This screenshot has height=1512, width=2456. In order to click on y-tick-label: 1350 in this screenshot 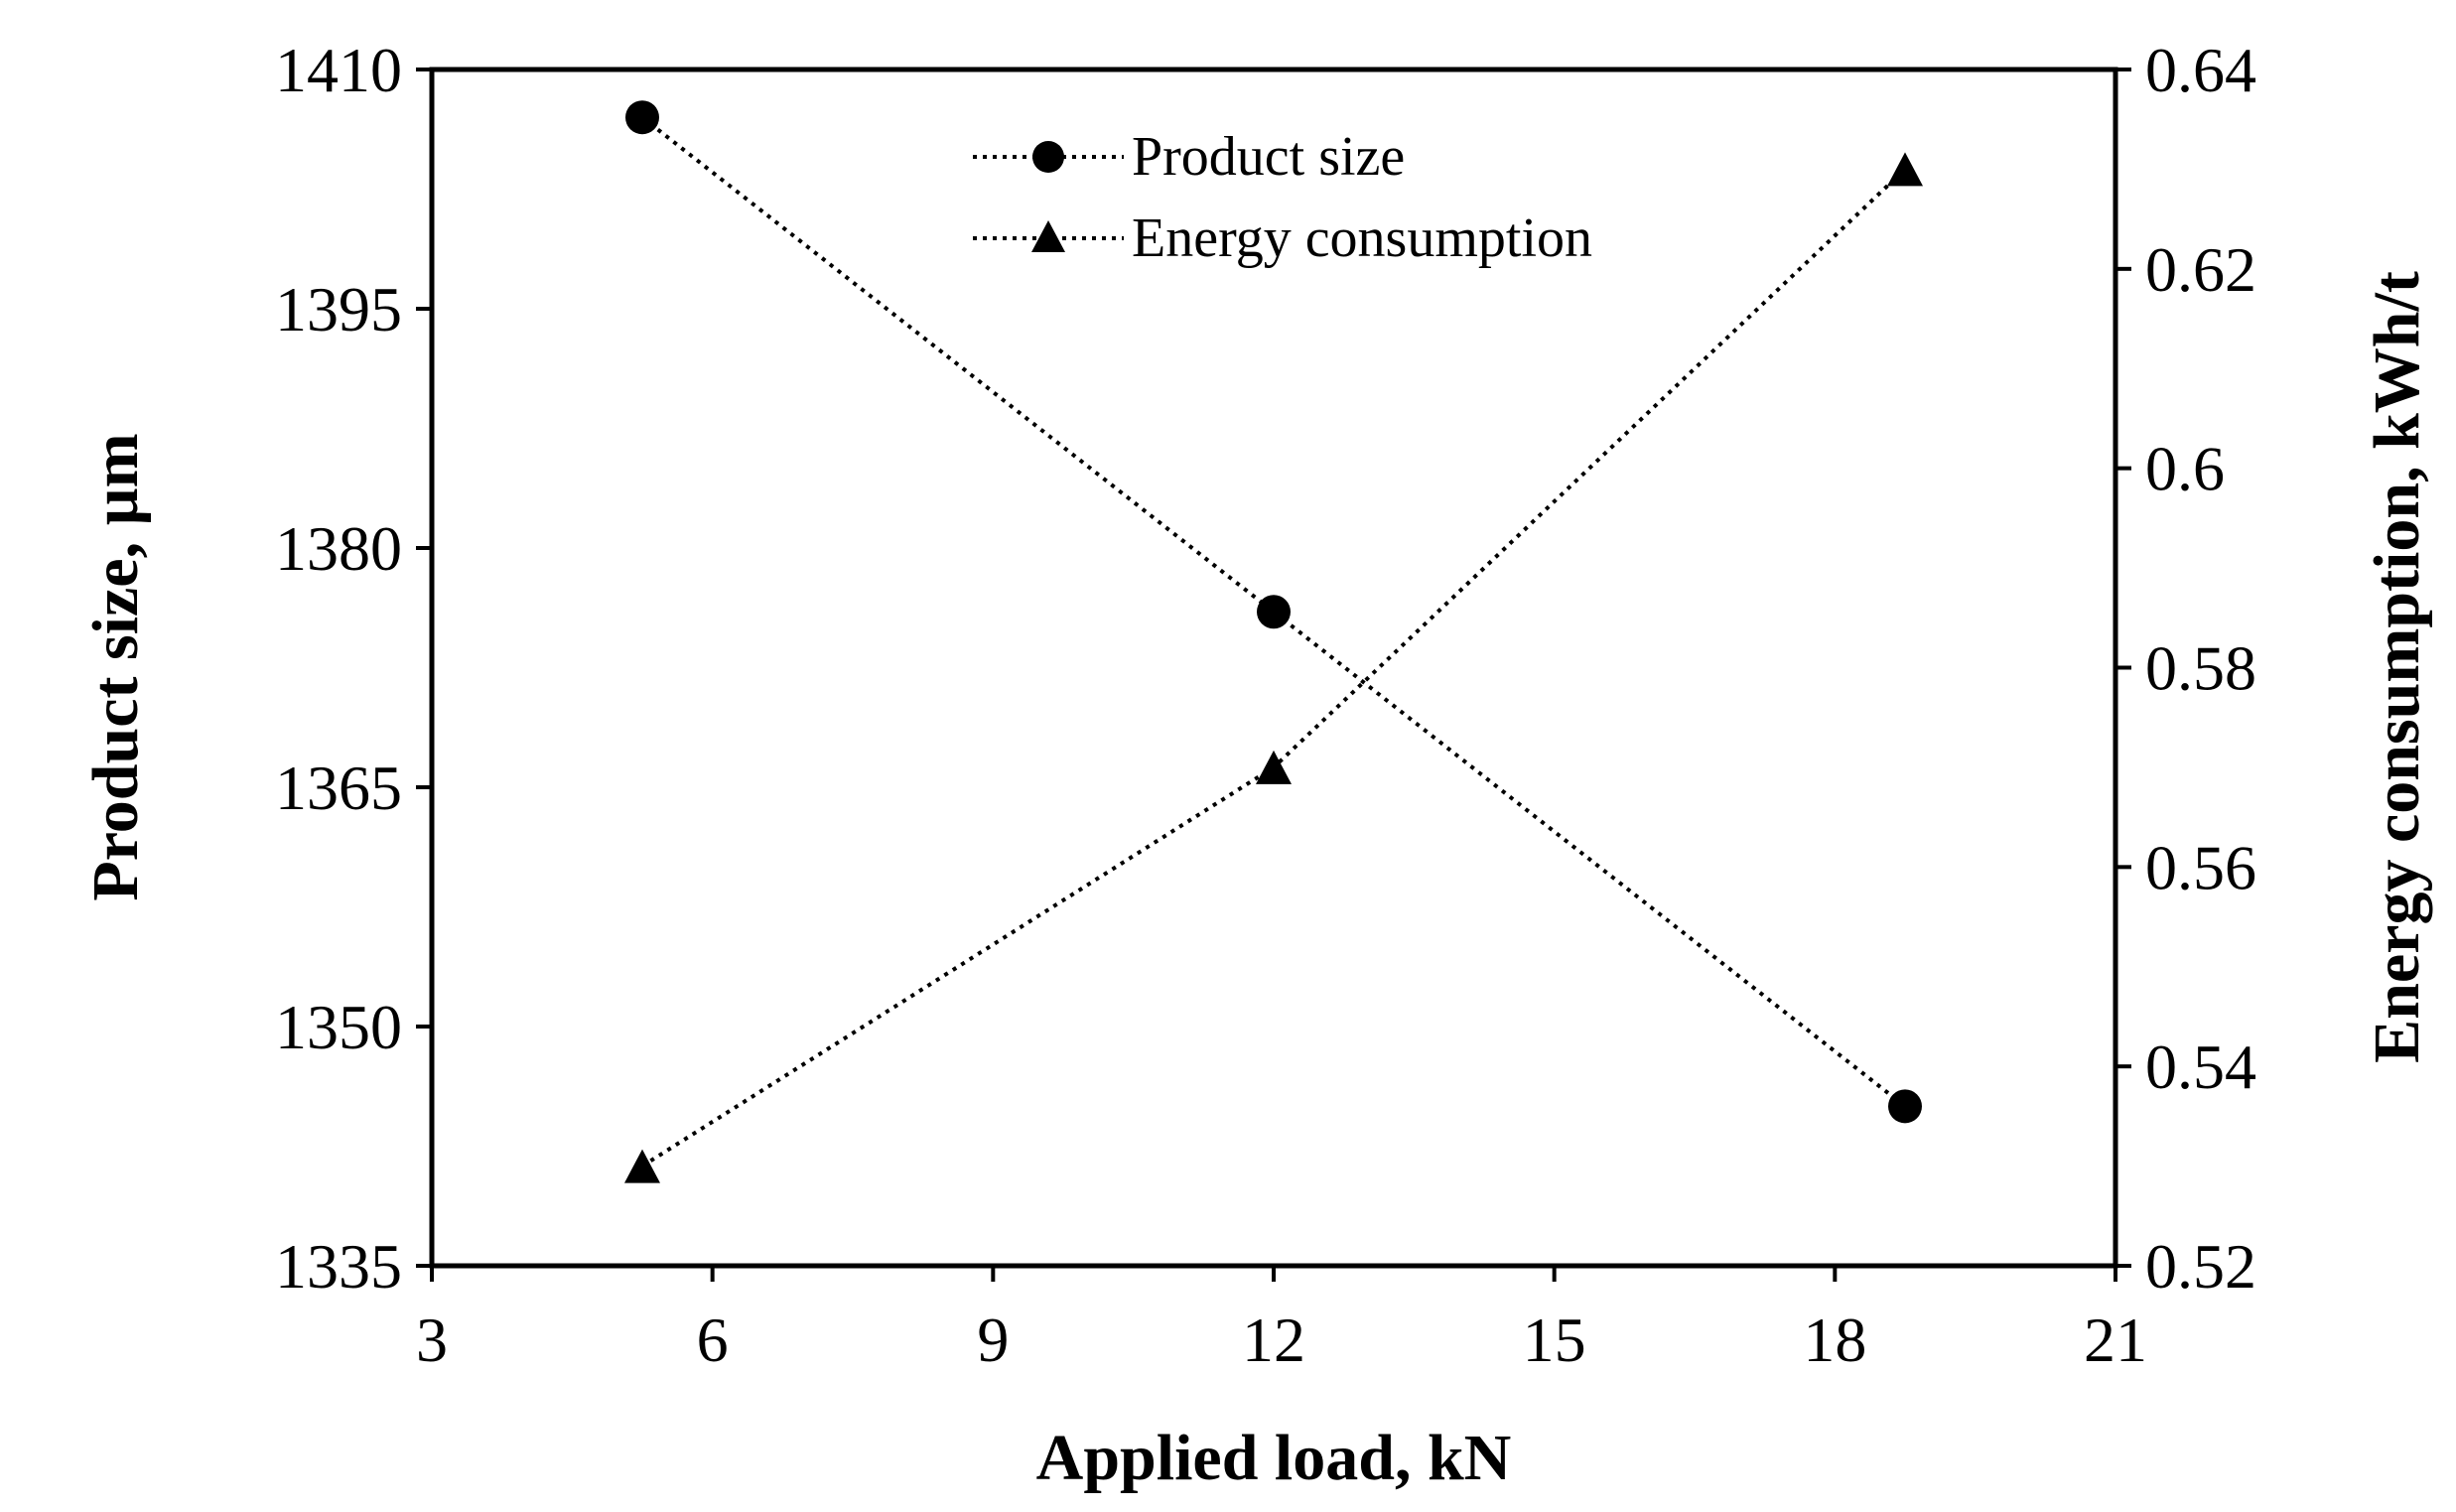, I will do `click(338, 1027)`.